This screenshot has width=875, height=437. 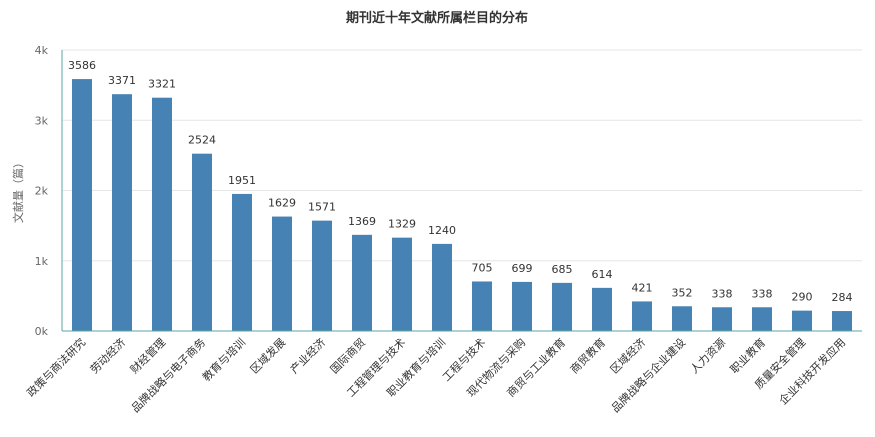 I want to click on x-category-label: 政策与商法研究, so click(x=56, y=367).